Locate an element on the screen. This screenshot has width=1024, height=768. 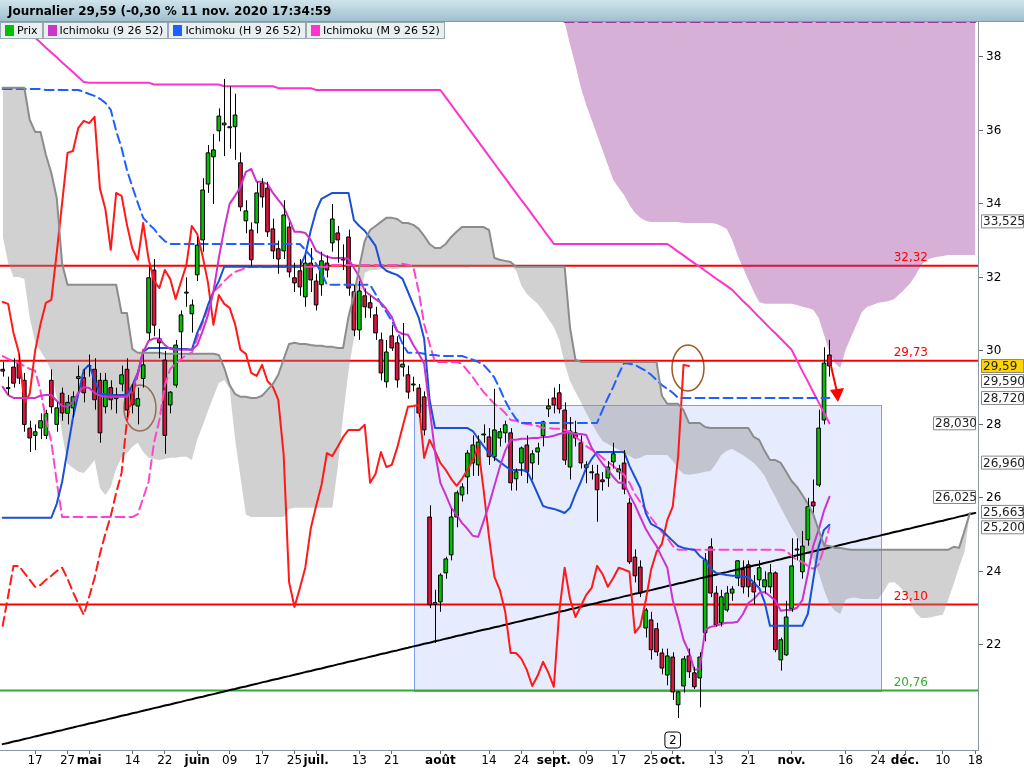
annotation: 26,025 is located at coordinates (956, 497).